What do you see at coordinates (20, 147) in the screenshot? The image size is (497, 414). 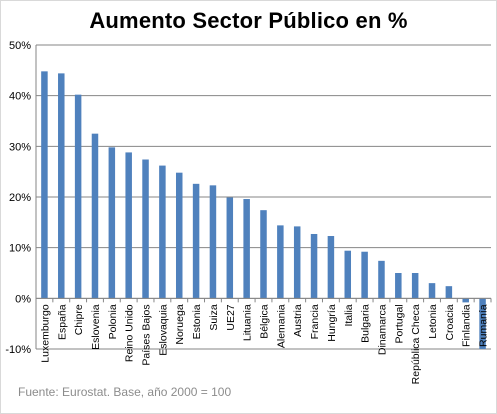 I see `y-tick-label: 30%` at bounding box center [20, 147].